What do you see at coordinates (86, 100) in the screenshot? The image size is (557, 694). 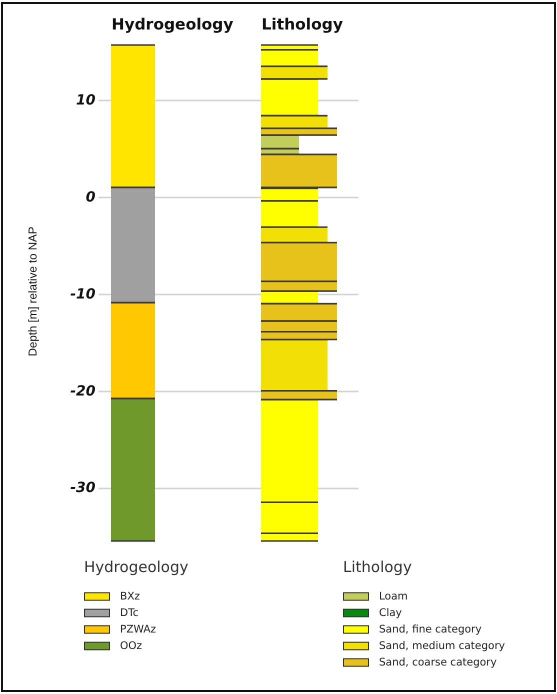 I see `y-tick-label: 10` at bounding box center [86, 100].